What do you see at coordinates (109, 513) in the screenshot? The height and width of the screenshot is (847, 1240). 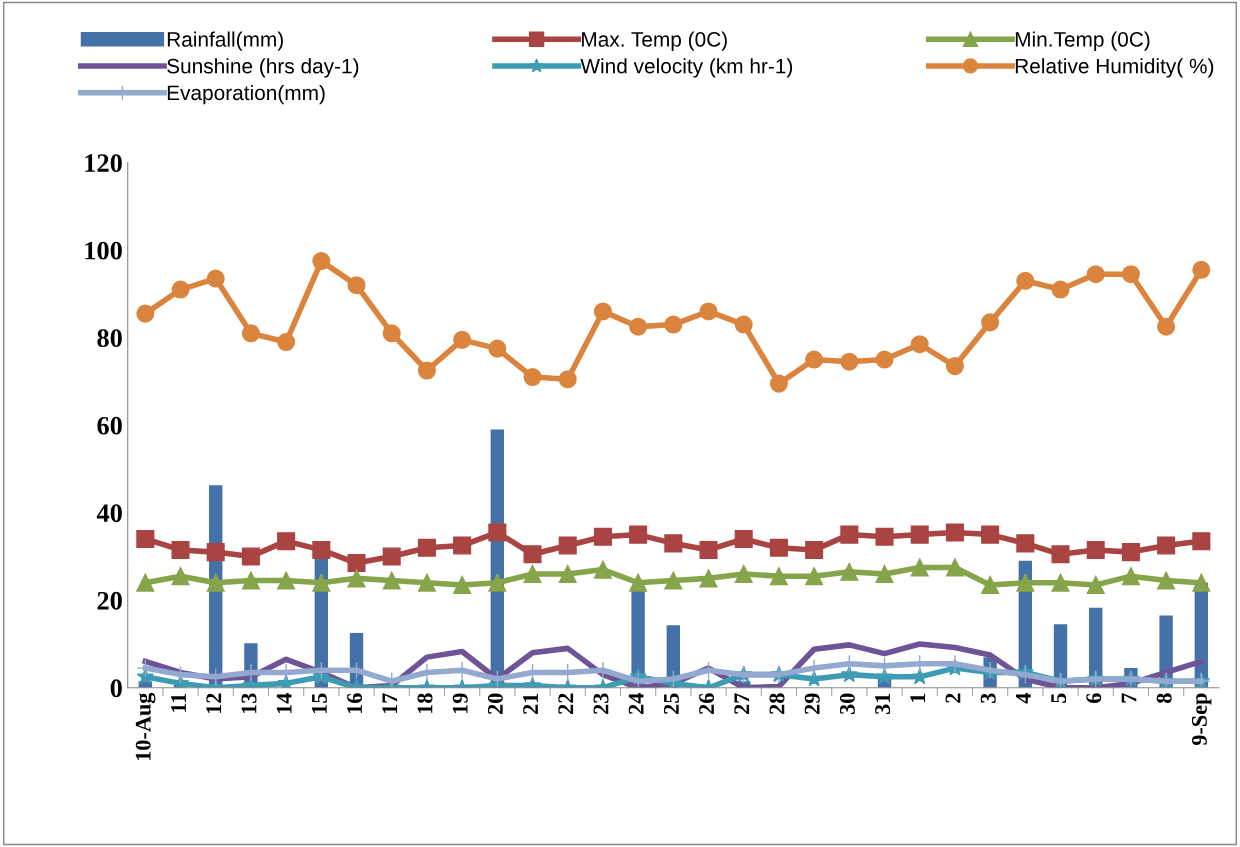 I see `y-tick-label: 40` at bounding box center [109, 513].